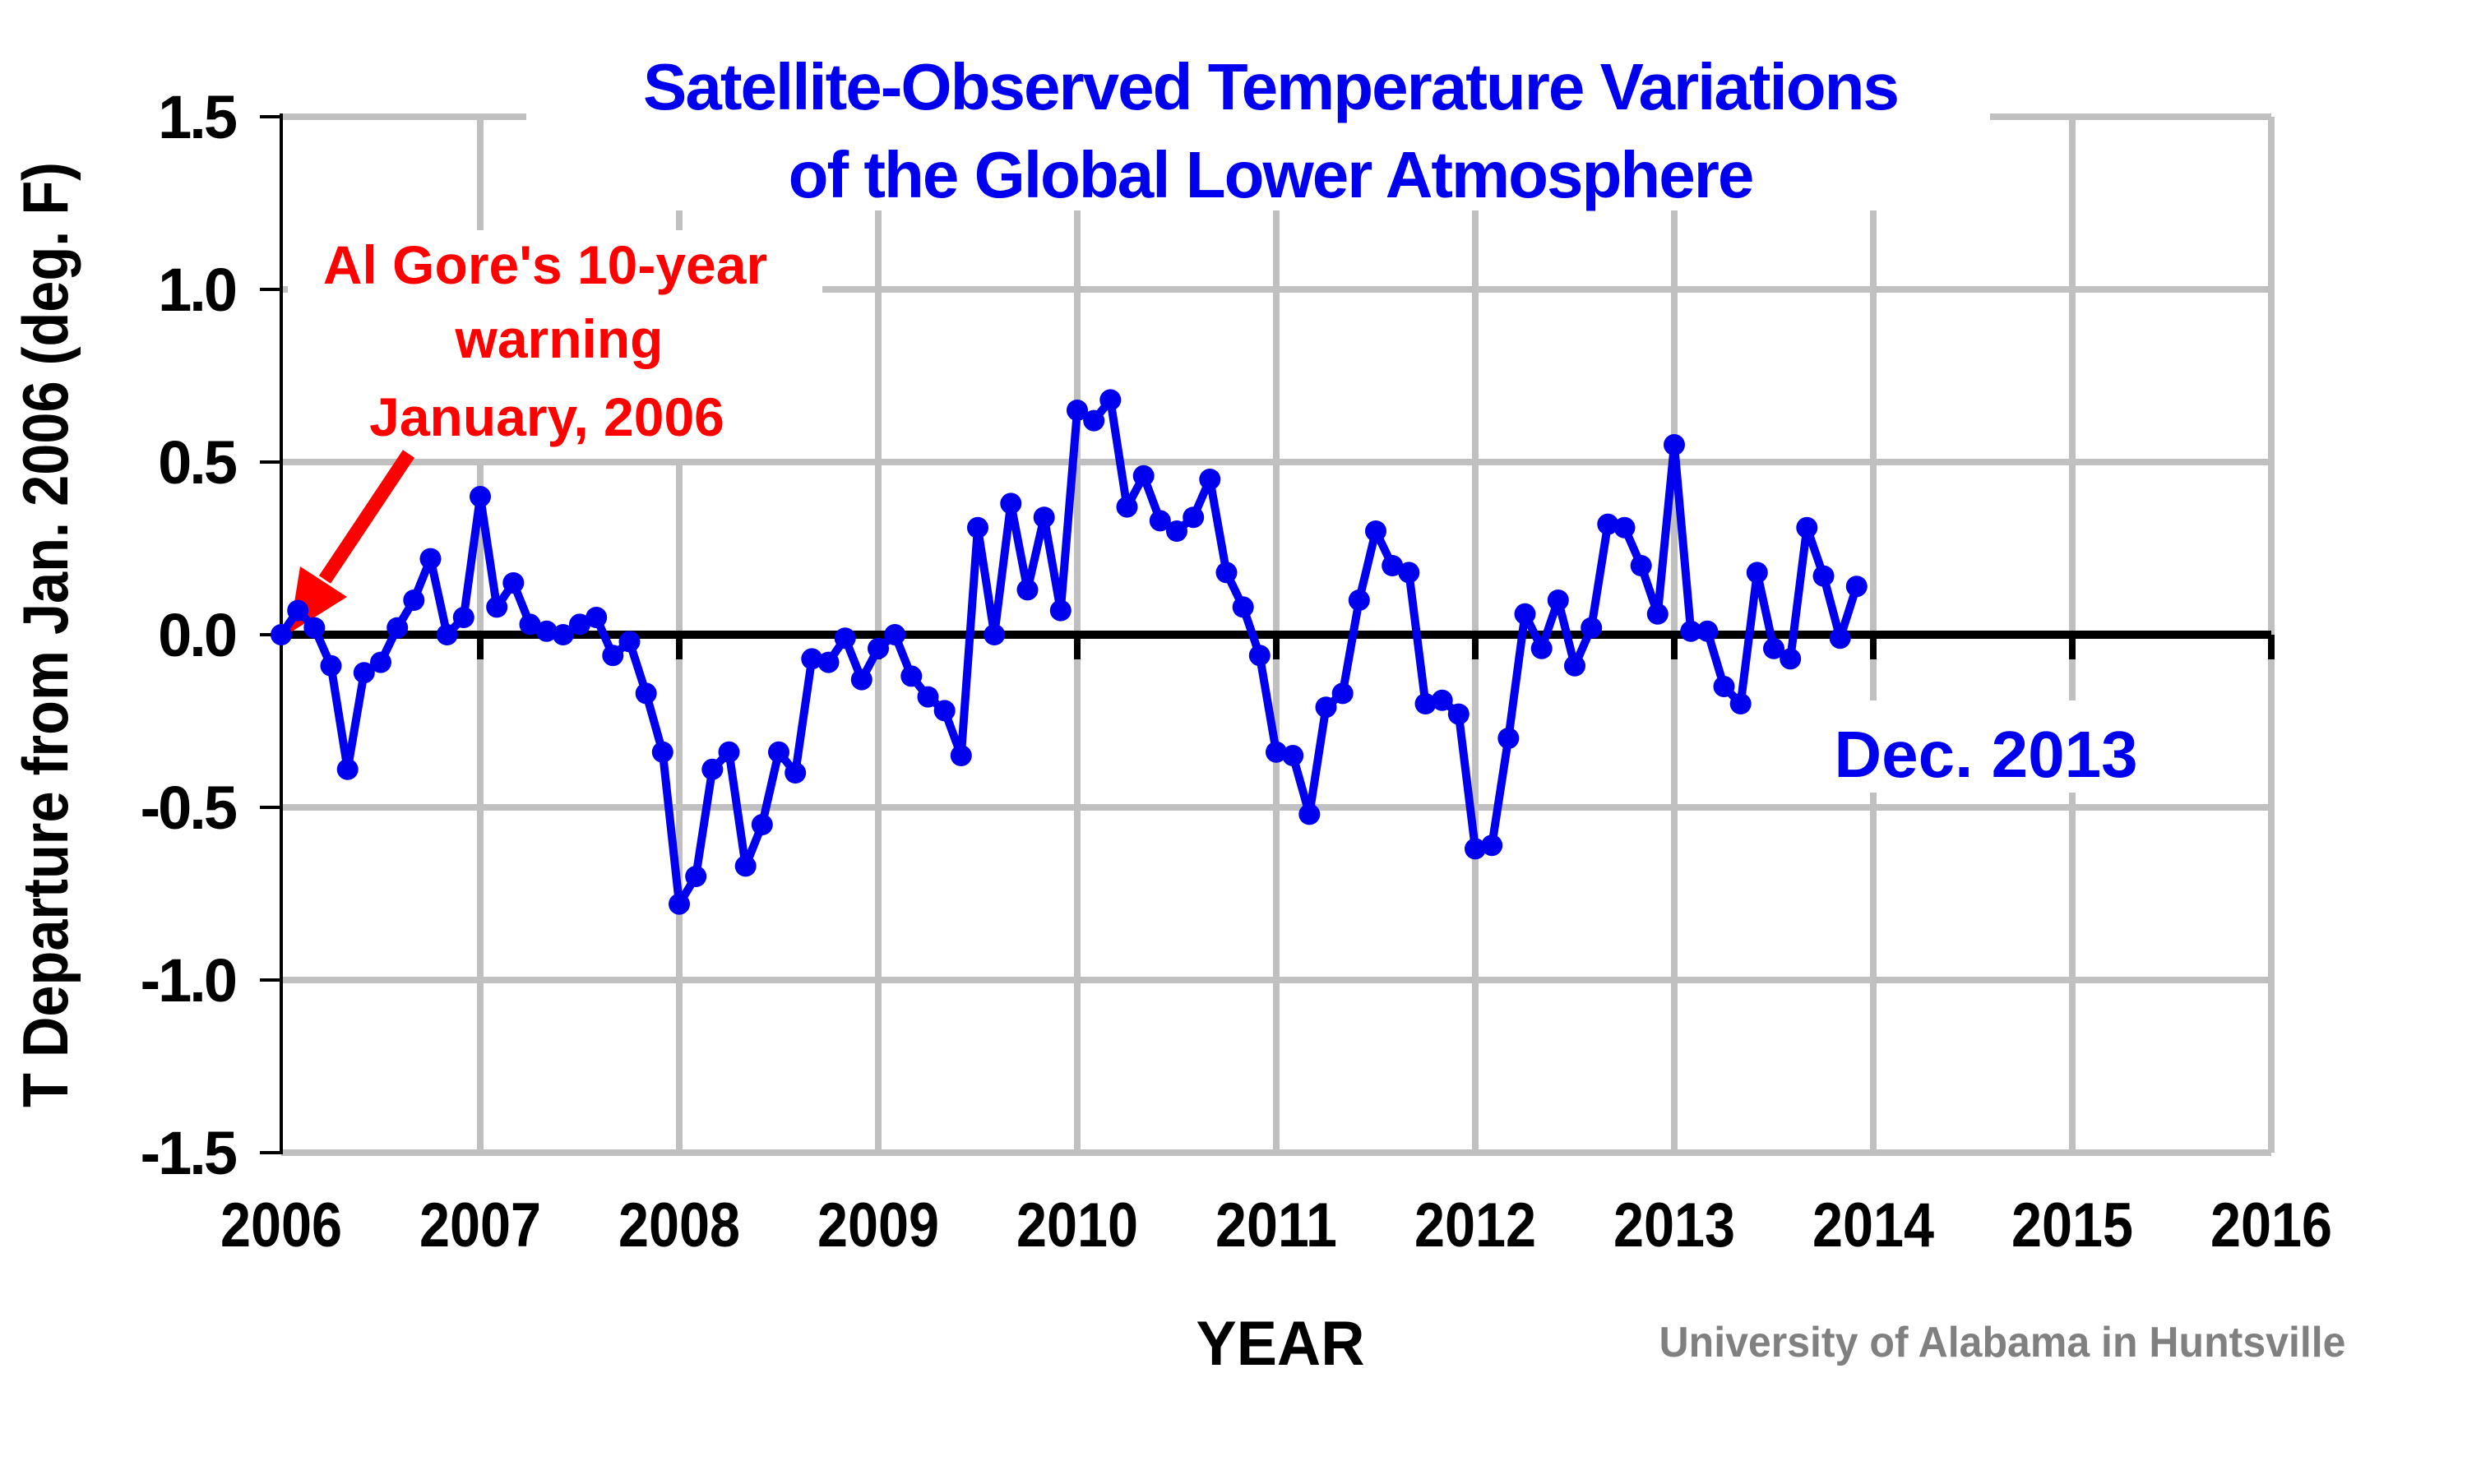  I want to click on x-tick-label: 2016, so click(2271, 1225).